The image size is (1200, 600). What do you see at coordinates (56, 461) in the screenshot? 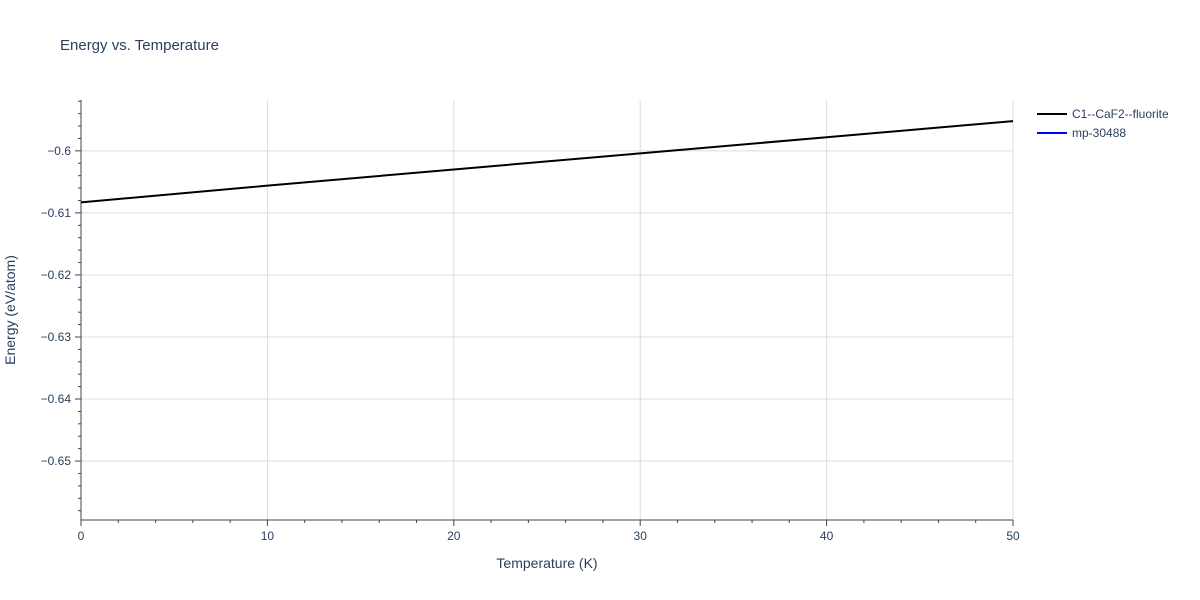
I see `y-tick-label: −0.65` at bounding box center [56, 461].